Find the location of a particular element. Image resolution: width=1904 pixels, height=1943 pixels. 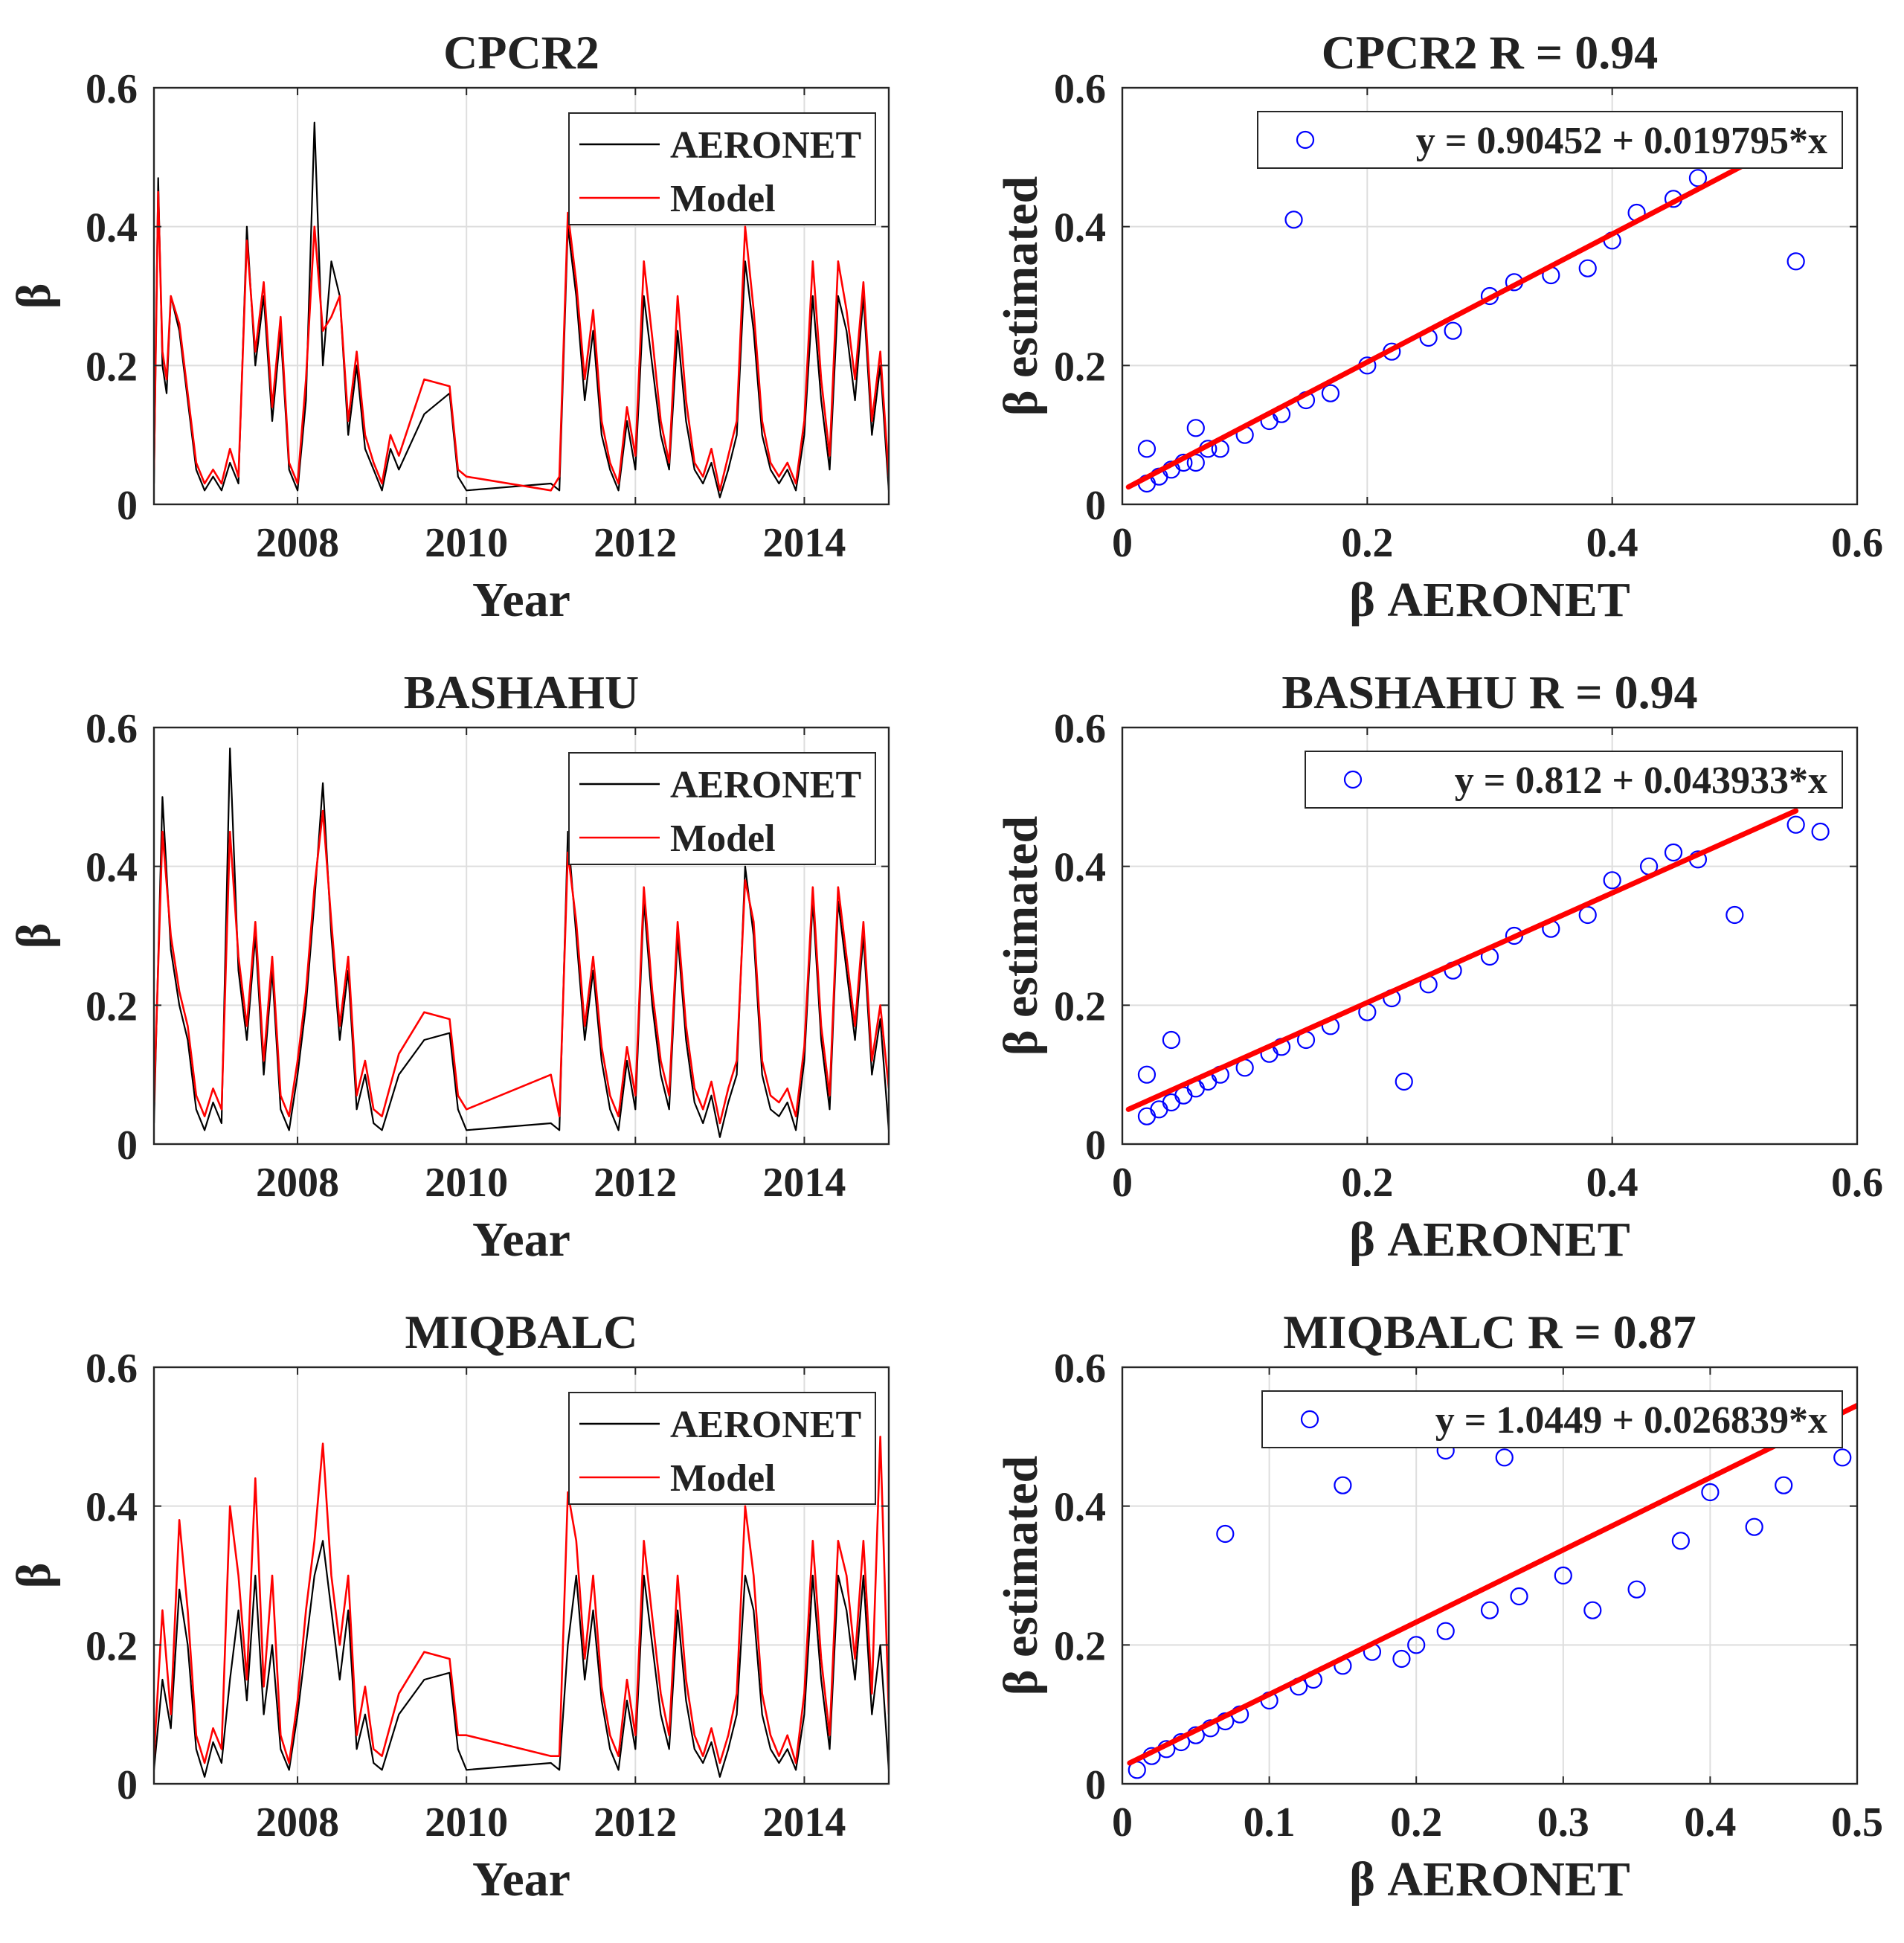

legend: y = 1.0449 + 0.026839*x is located at coordinates (1552, 1419).